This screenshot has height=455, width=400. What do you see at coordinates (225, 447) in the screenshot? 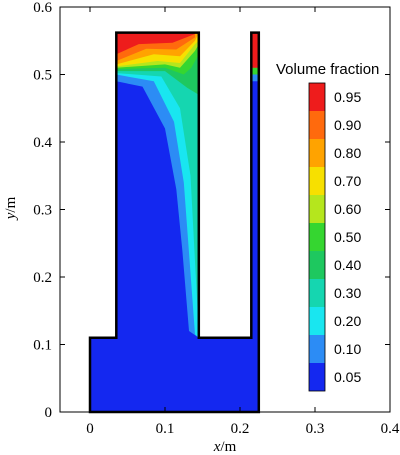
I see `x-axis-title: x/m` at bounding box center [225, 447].